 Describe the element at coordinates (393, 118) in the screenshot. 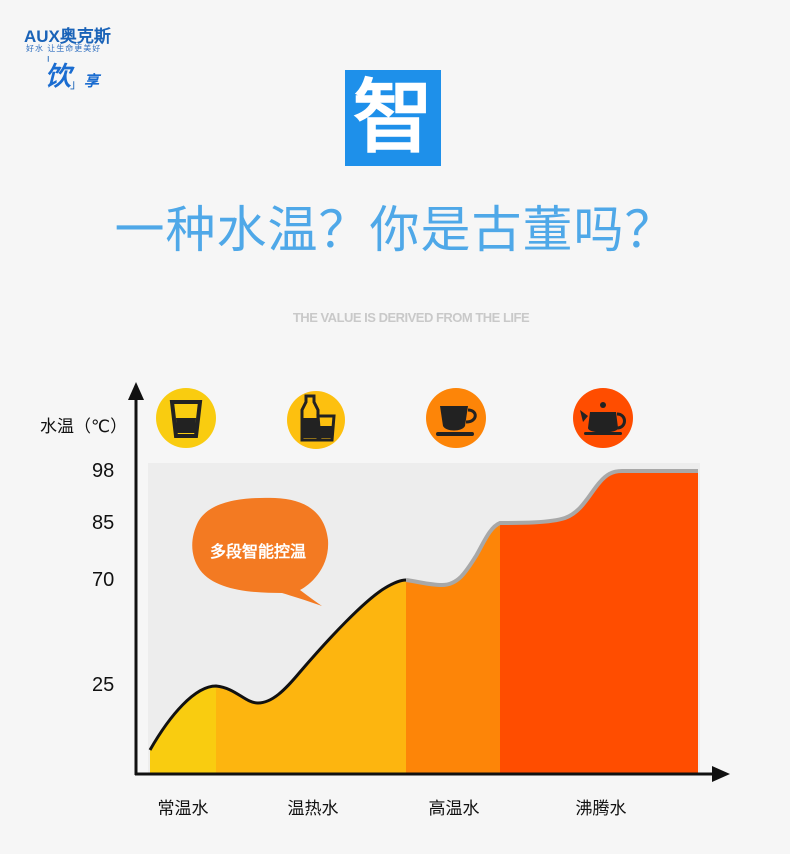

I see `zhi-char-box: 智` at that location.